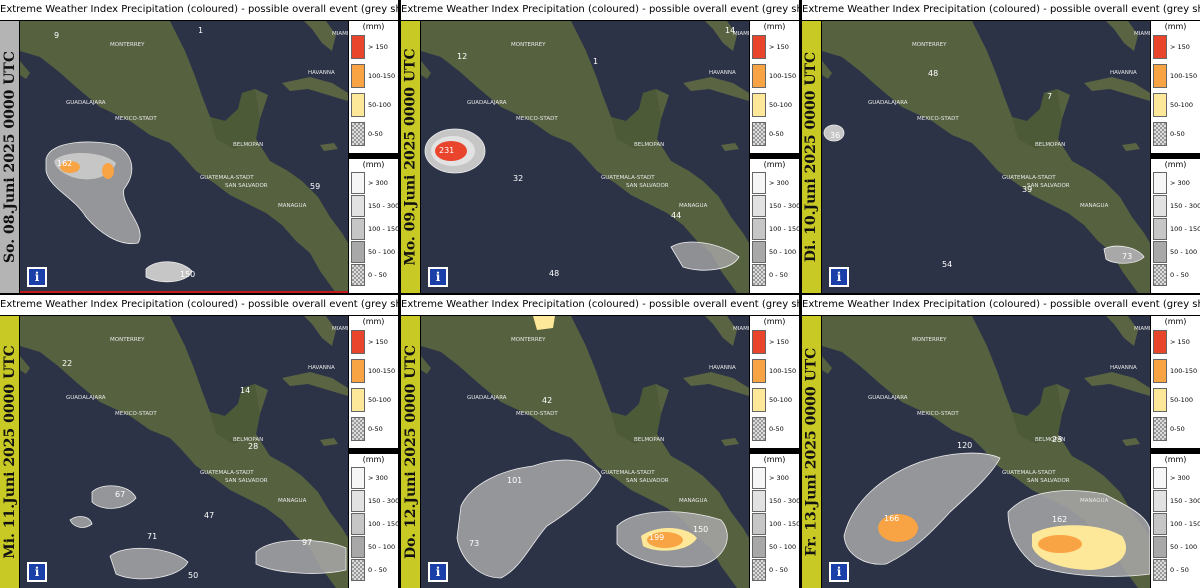  Describe the element at coordinates (446, 150) in the screenshot. I see `value-label: 231` at that location.